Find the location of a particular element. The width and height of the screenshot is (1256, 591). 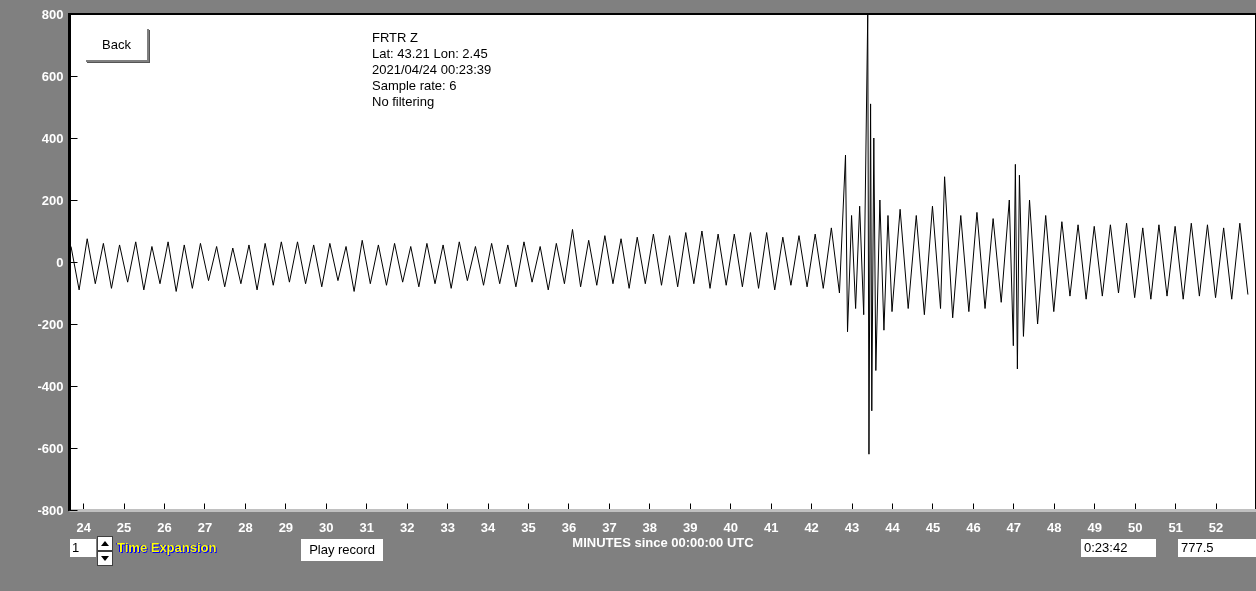

info-text: FRTR Z is located at coordinates (395, 38).